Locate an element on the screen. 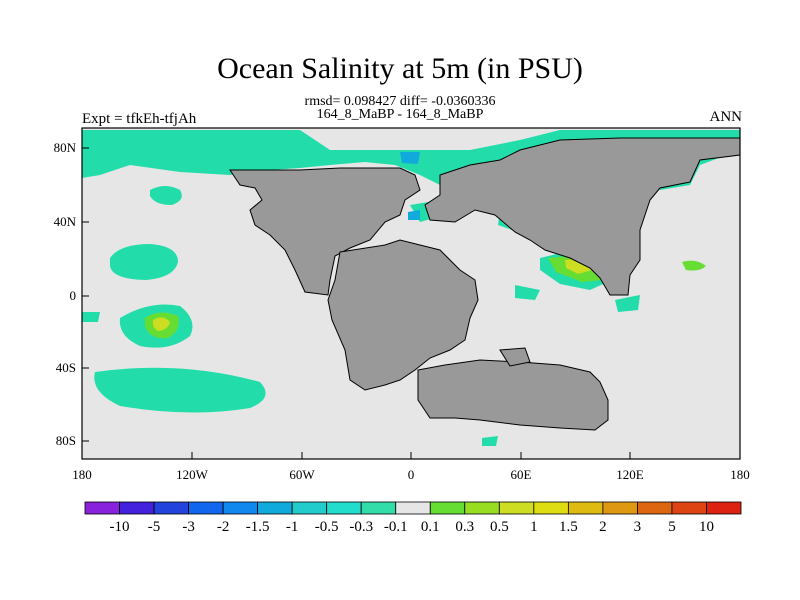 This screenshot has width=800, height=600. colorbar-label: 0.3 is located at coordinates (464, 527).